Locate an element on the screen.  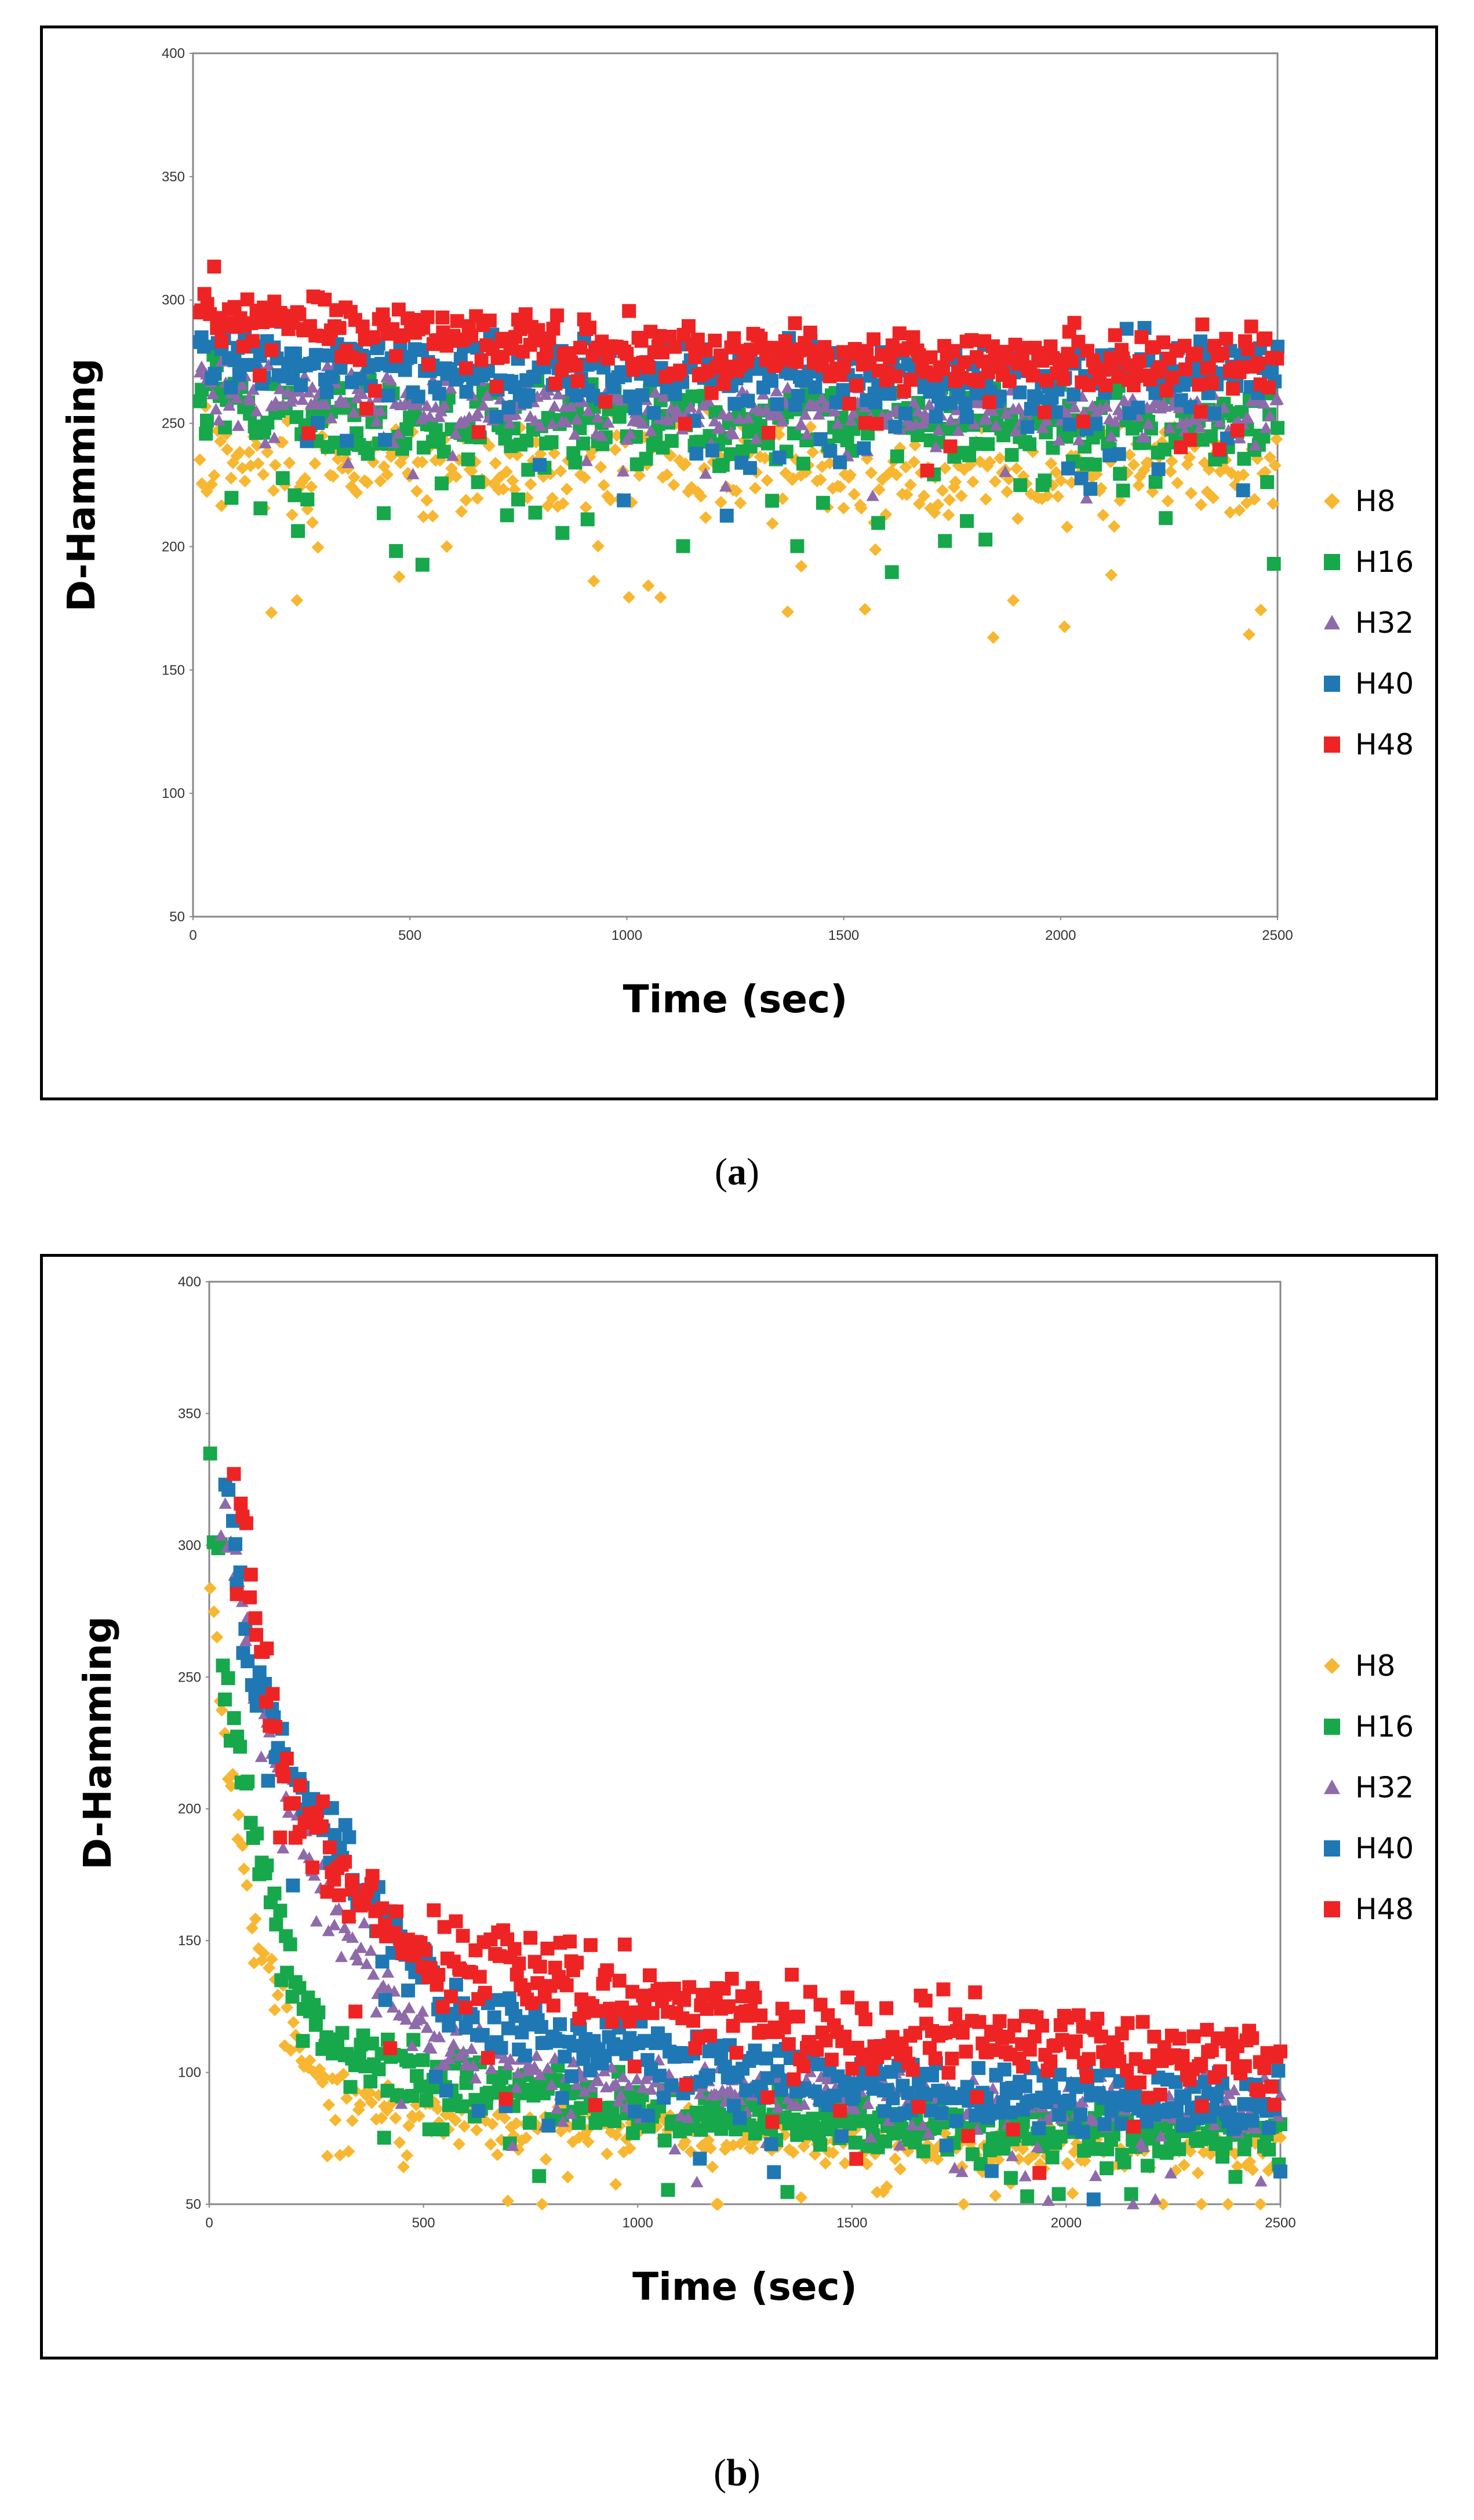
y-tick-label: 400 is located at coordinates (173, 53).